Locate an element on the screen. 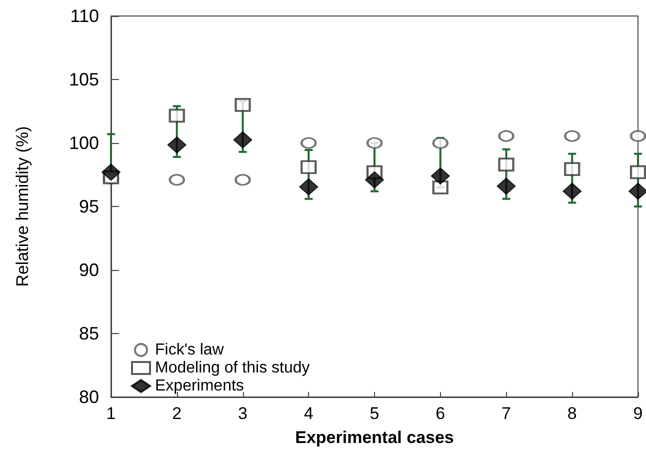  y-tick-label: 110 is located at coordinates (84, 16).